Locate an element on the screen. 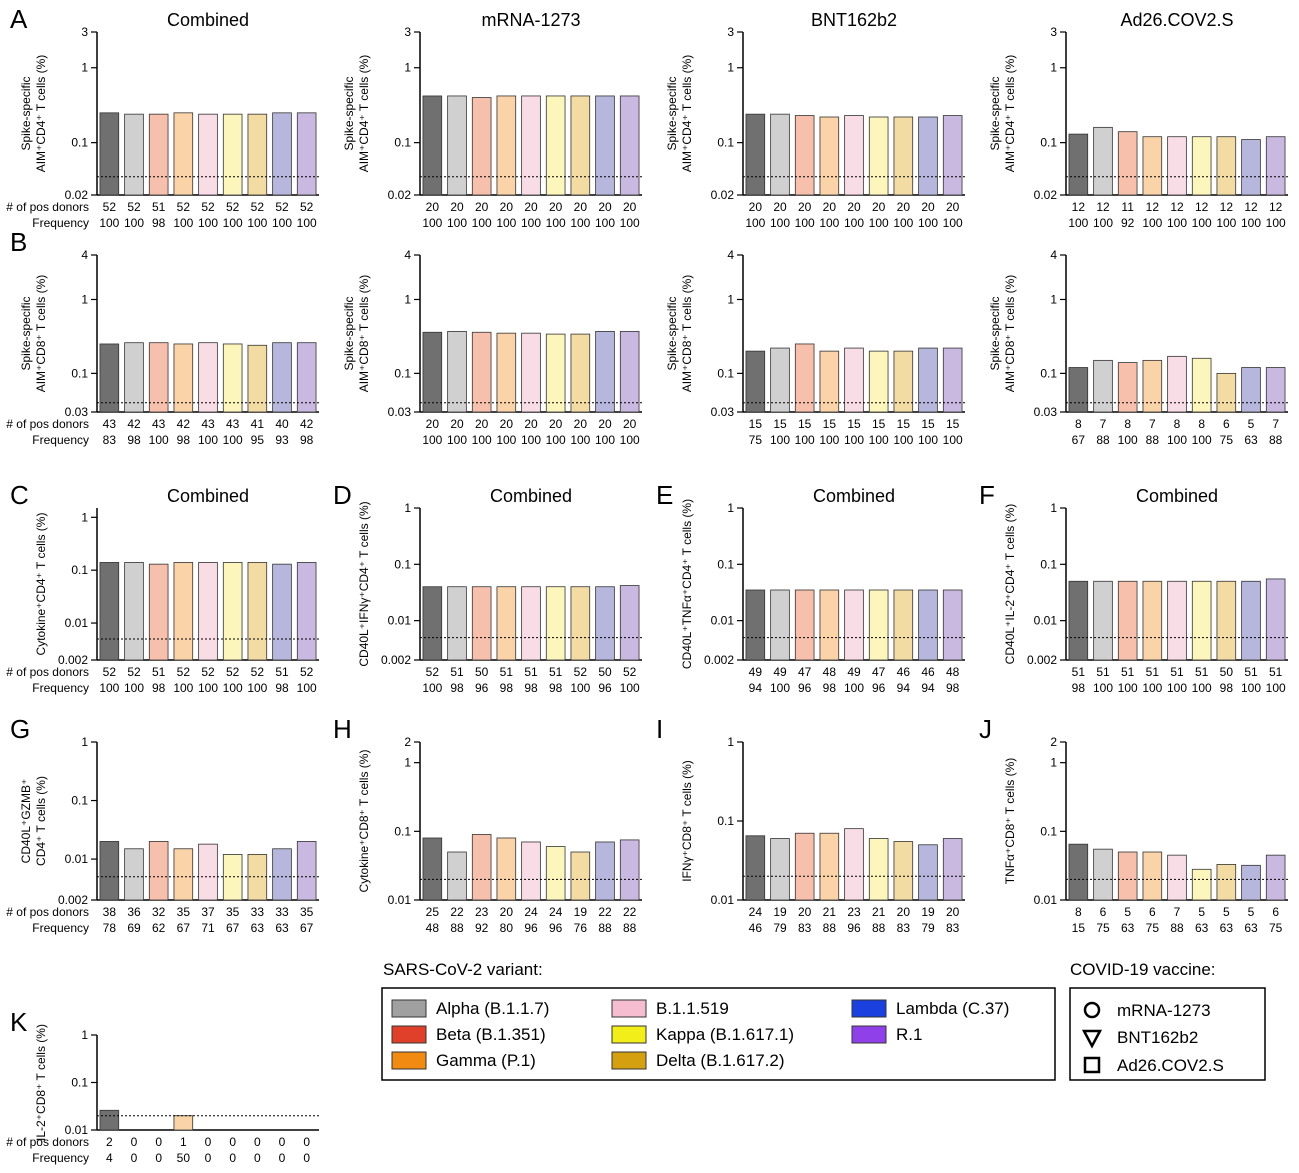  y-axis-label: IFNγ⁺CD8⁺ T cells (%) is located at coordinates (687, 821).